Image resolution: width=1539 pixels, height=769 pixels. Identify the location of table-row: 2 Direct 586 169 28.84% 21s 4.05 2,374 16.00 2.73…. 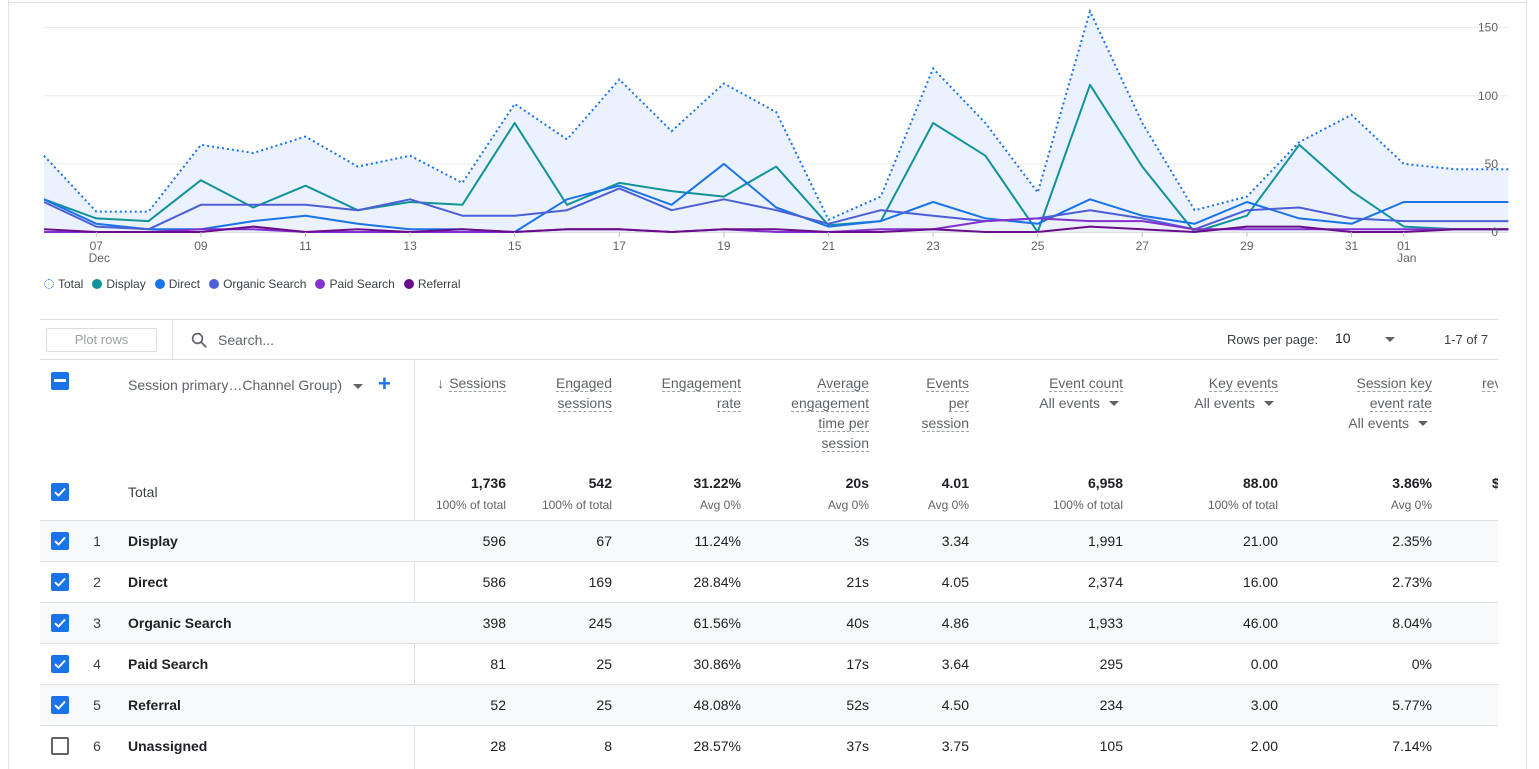
(769, 581).